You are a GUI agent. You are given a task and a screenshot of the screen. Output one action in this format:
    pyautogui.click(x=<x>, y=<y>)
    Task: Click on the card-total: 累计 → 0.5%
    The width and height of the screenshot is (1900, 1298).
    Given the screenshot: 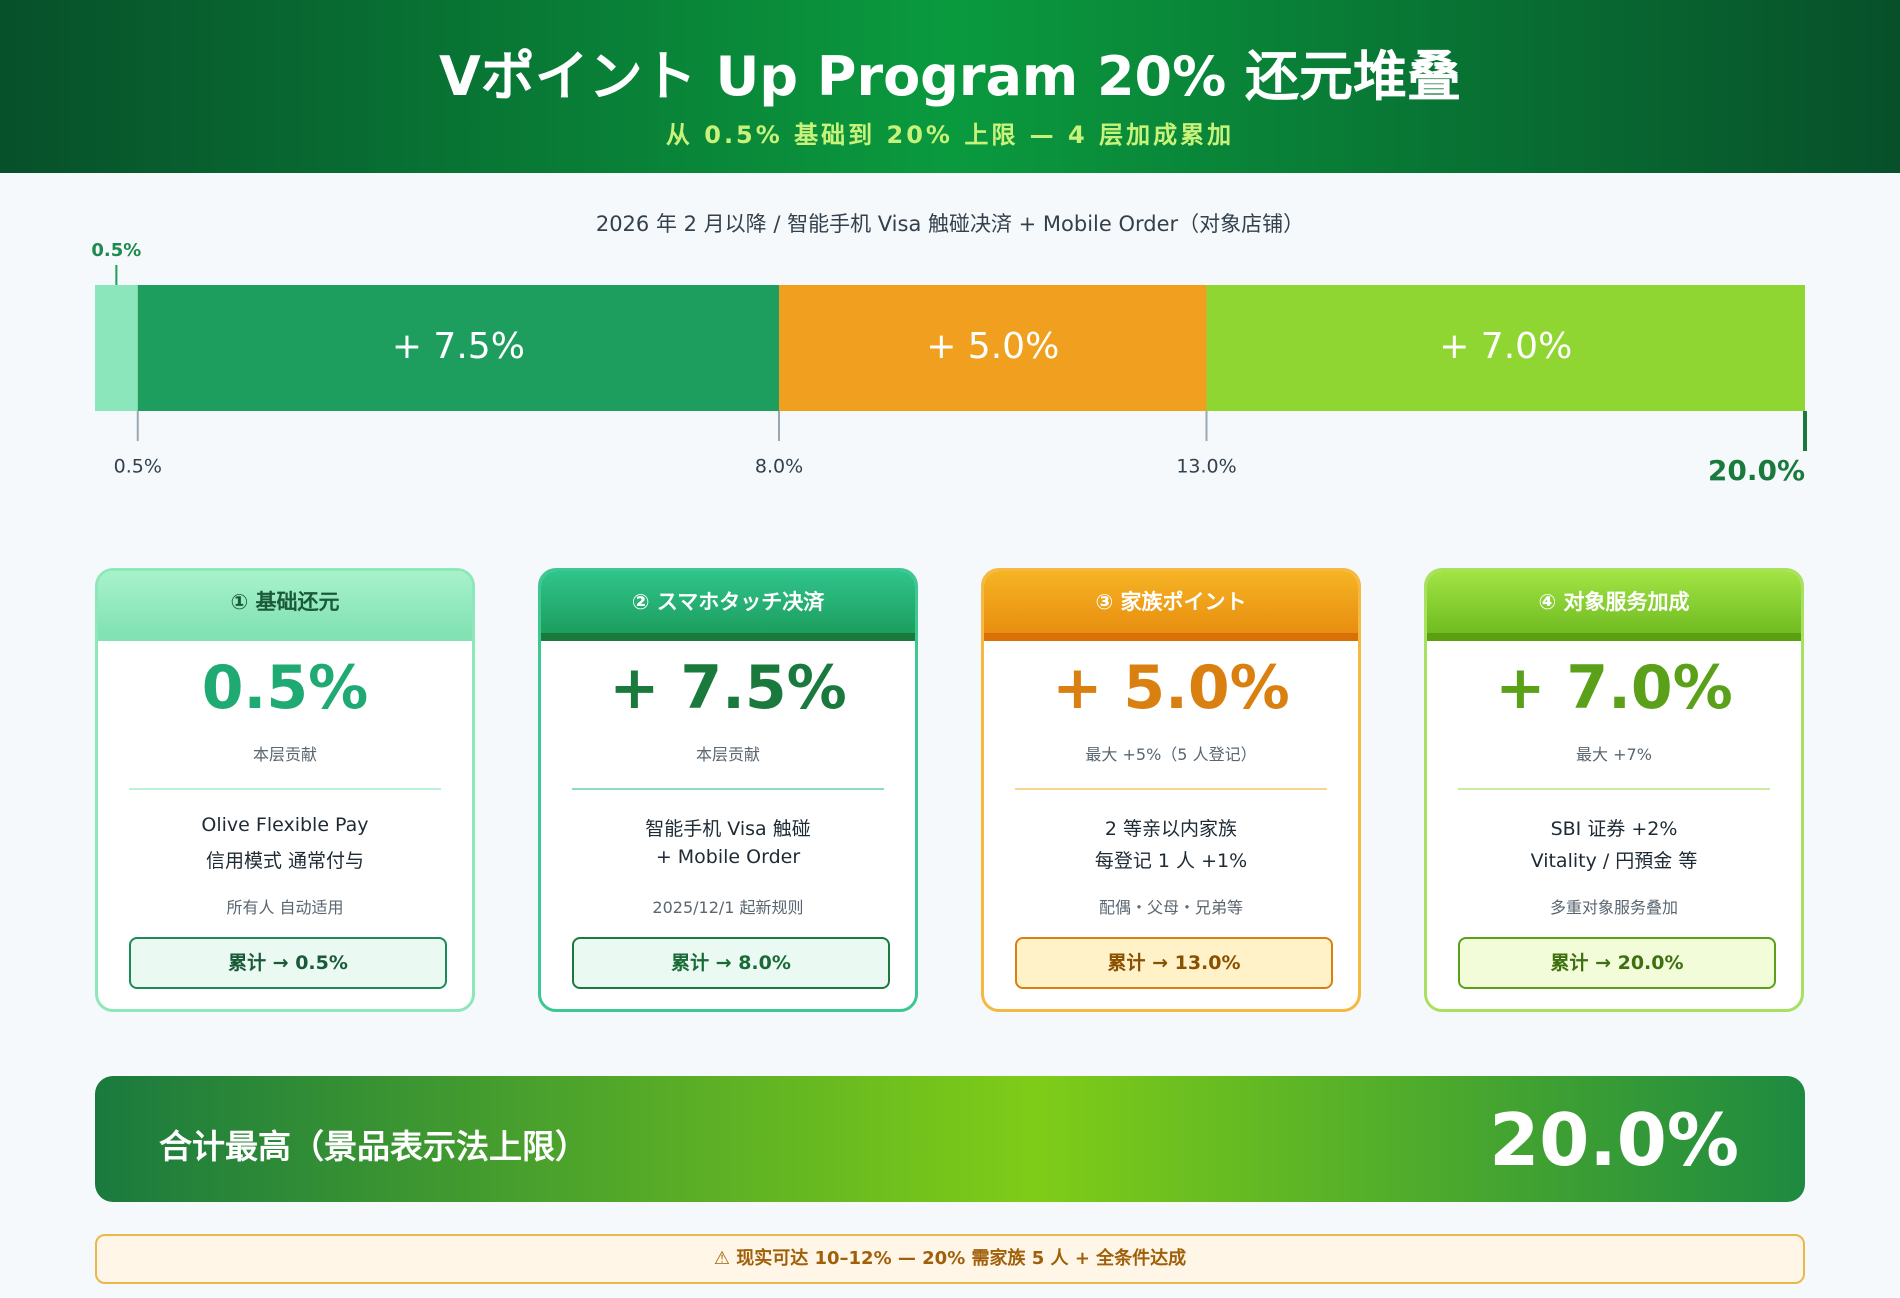 What is the action you would take?
    pyautogui.click(x=288, y=963)
    